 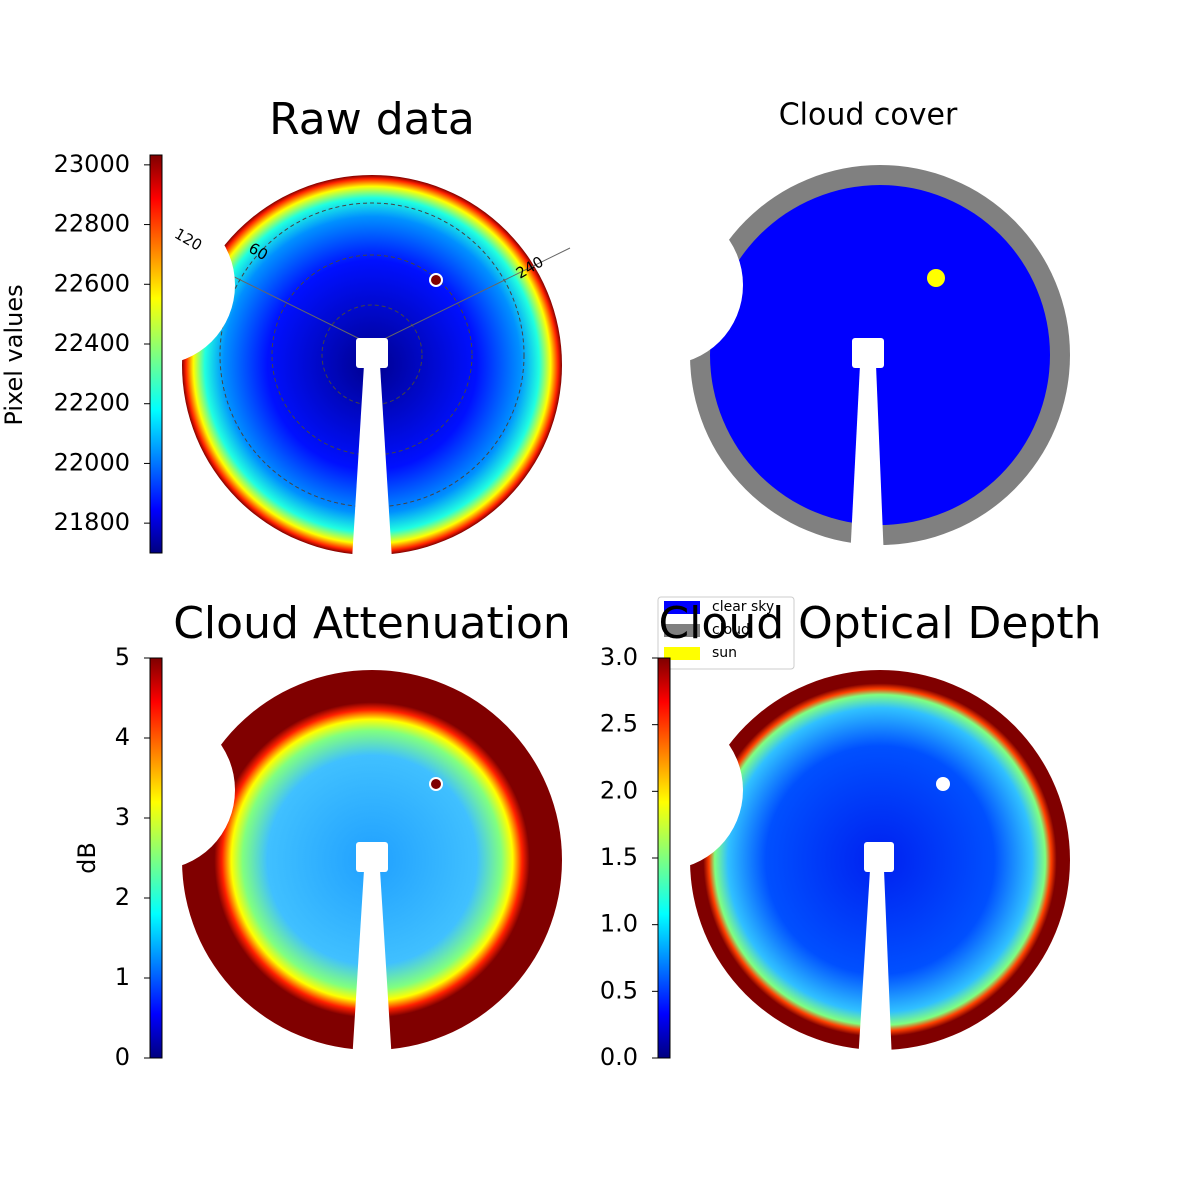 I want to click on legend-label: cloud, so click(x=731, y=630).